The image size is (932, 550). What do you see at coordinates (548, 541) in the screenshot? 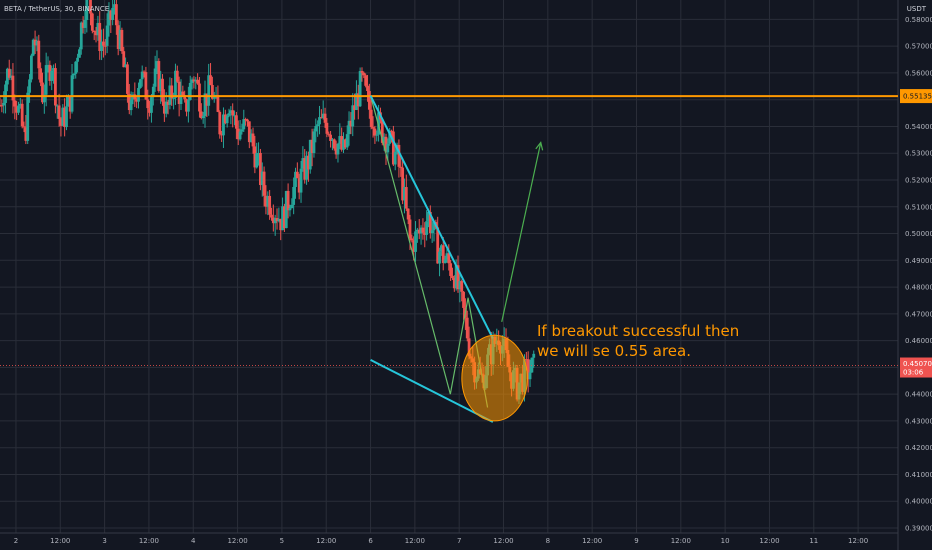
I see `time-axis-tick: 8` at bounding box center [548, 541].